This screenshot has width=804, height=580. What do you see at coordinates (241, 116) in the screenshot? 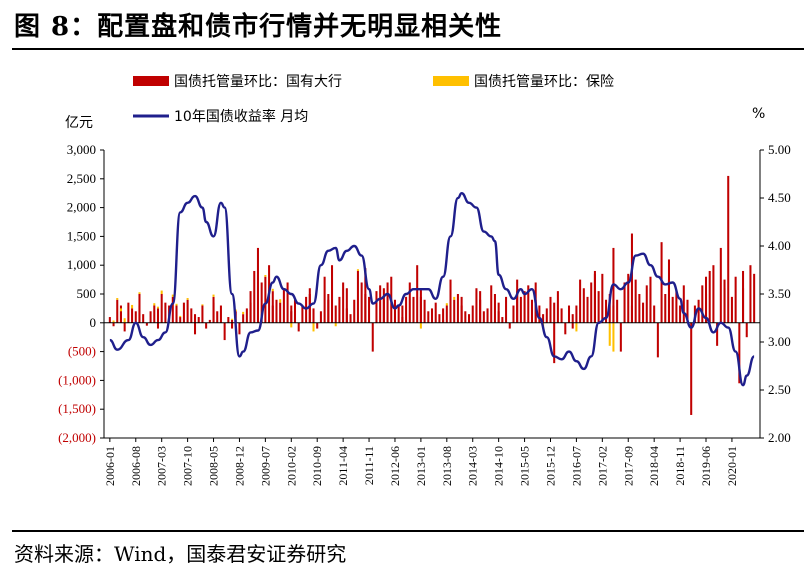
I see `legend-label-yield: 10年国债收益率 月均` at bounding box center [241, 116].